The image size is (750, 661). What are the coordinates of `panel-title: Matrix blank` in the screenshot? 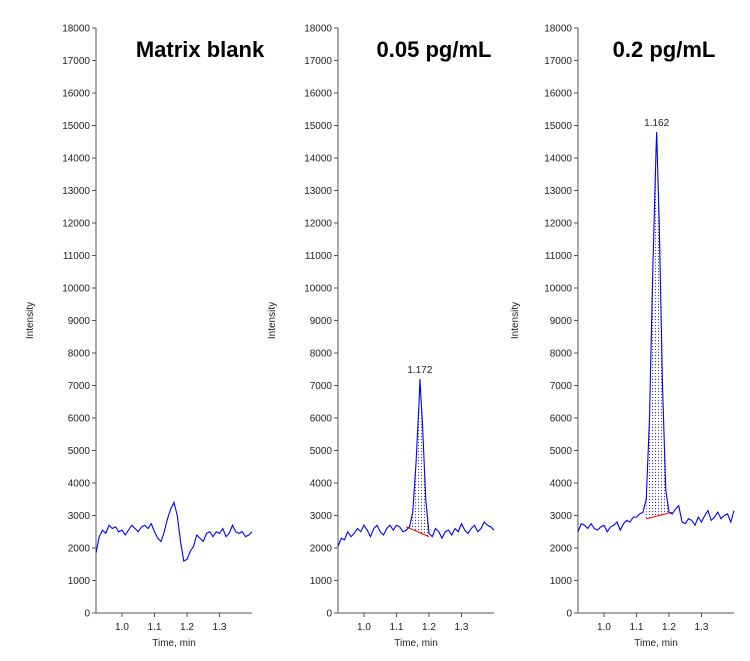 It's located at (200, 49).